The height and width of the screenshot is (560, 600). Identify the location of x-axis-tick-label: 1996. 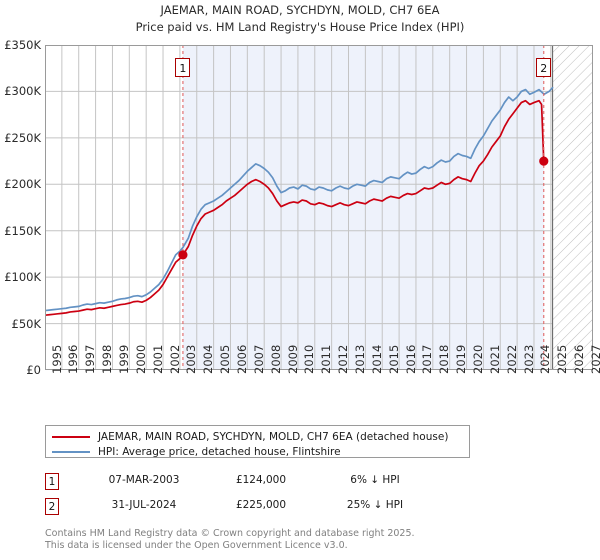
(73, 359).